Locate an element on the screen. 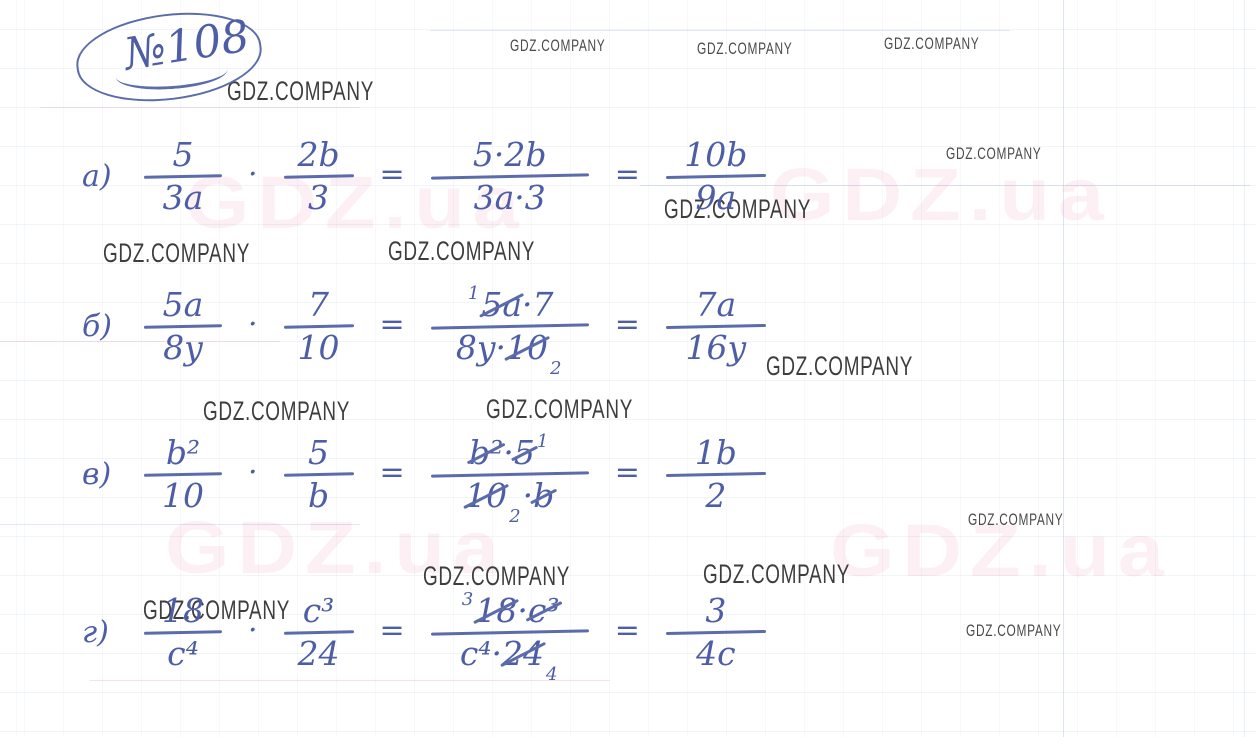 The width and height of the screenshot is (1256, 737). fraction: 3 4c is located at coordinates (715, 633).